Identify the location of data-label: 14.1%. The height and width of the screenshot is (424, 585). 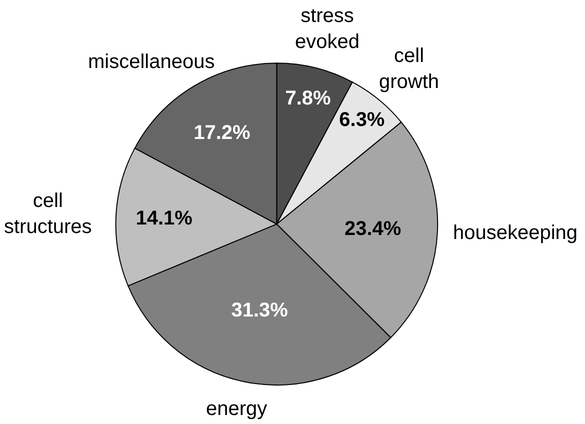
(164, 219).